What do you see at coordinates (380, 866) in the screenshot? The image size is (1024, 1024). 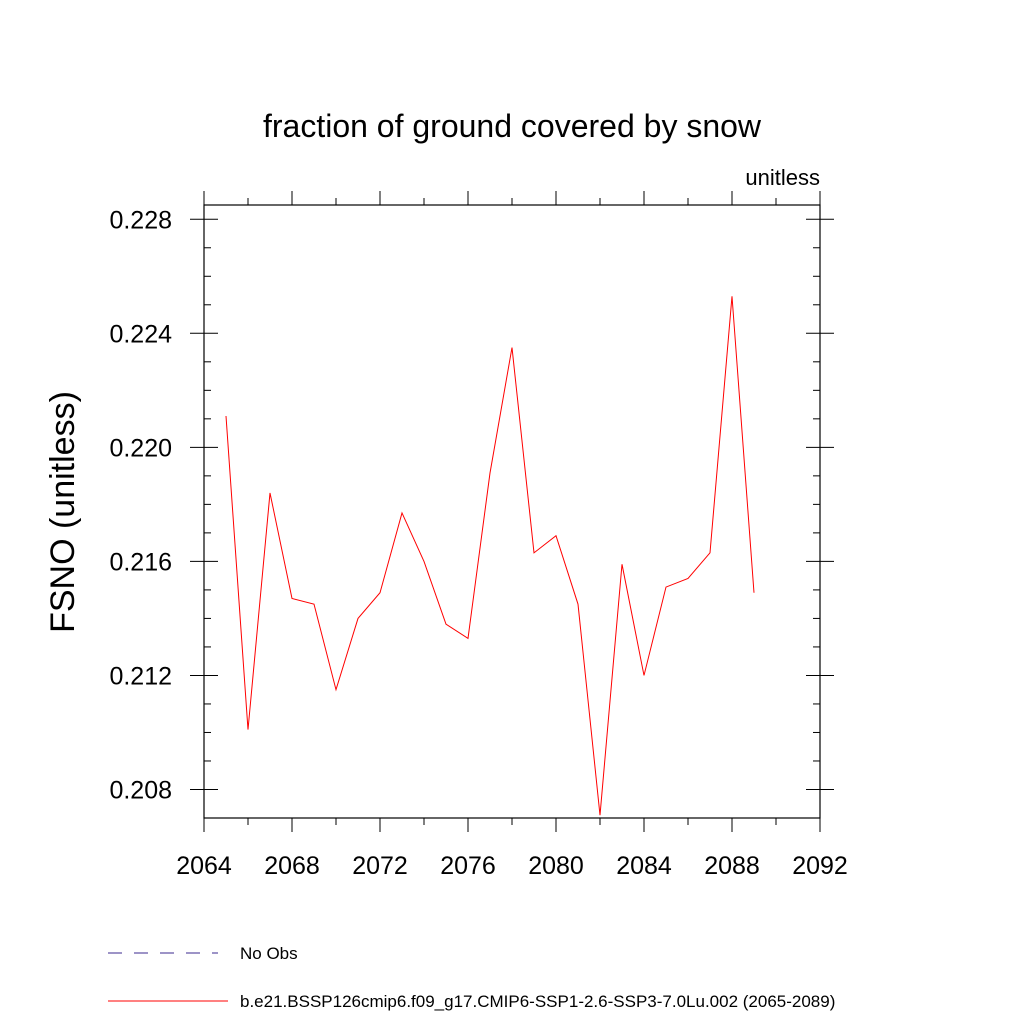 I see `x-tick-label: 2072` at bounding box center [380, 866].